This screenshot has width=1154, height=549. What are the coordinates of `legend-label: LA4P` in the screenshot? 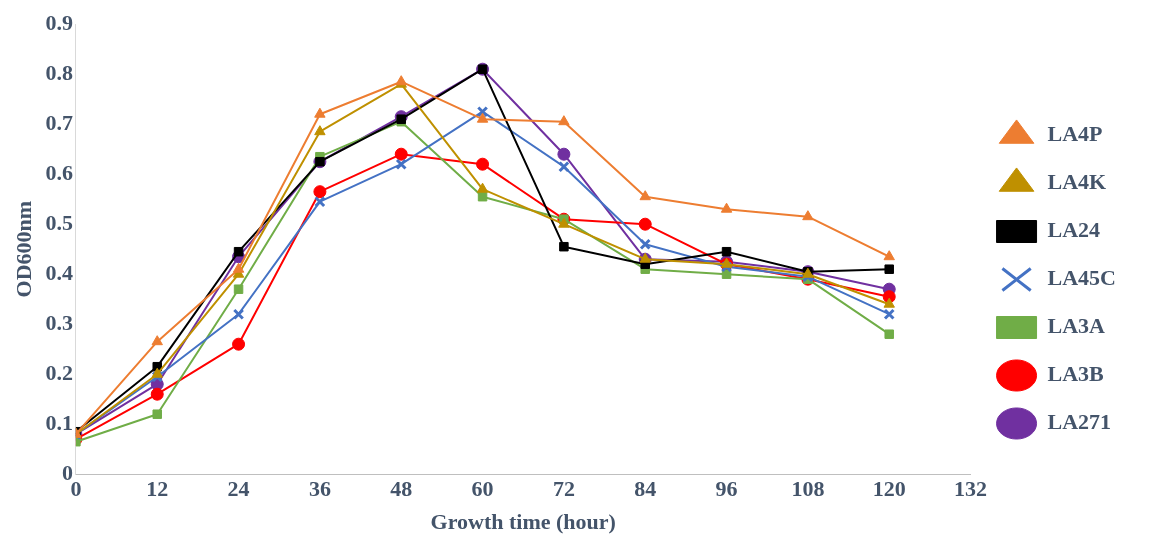 It's located at (1075, 134).